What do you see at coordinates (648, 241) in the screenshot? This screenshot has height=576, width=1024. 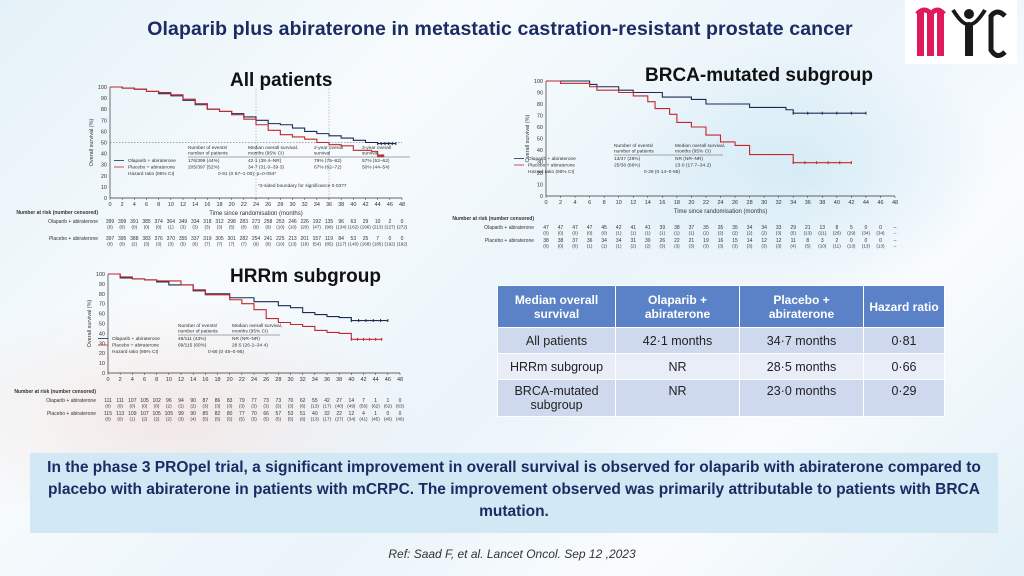 I see `at-risk-count: 30` at bounding box center [648, 241].